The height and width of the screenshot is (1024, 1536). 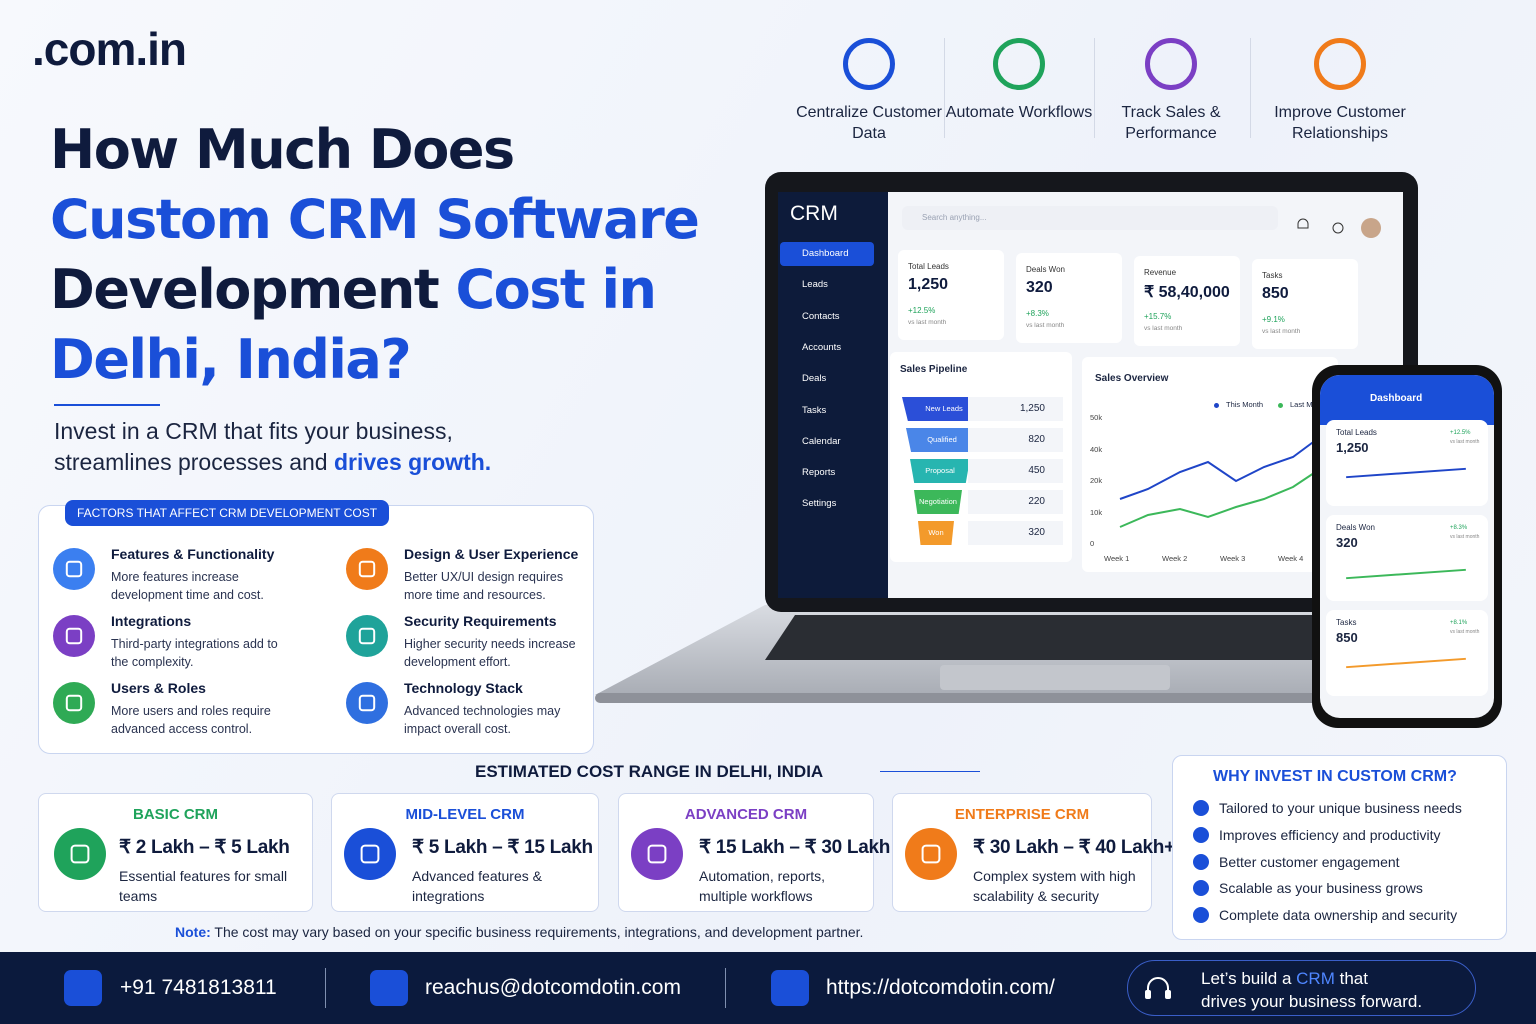 I want to click on phone-card: Total Leads 1,250 +12.5% vs last month, so click(x=1407, y=463).